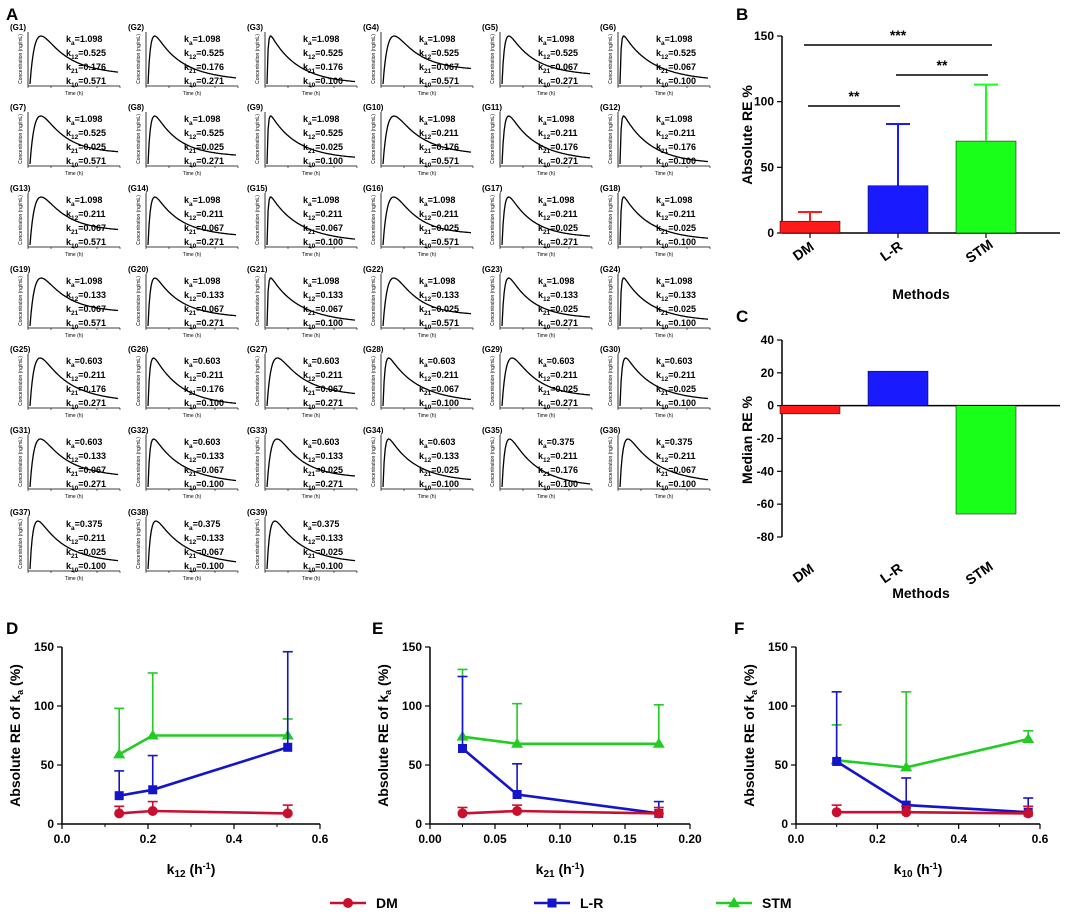 The height and width of the screenshot is (914, 1072). I want to click on y-axis-title: Absolute RE of ka (%), so click(16, 735).